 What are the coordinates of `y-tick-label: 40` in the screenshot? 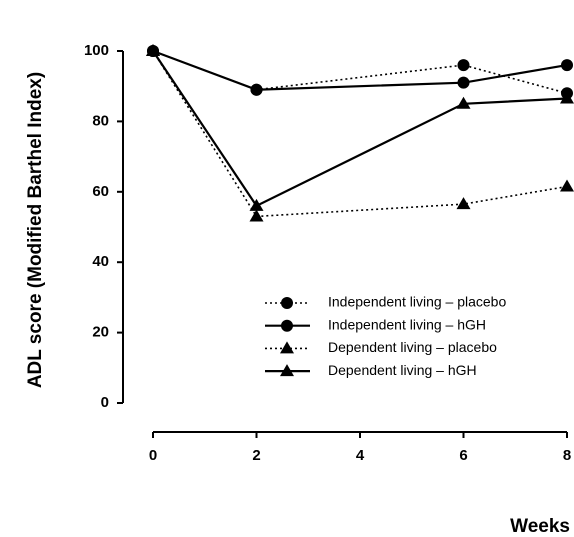 It's located at (100, 261).